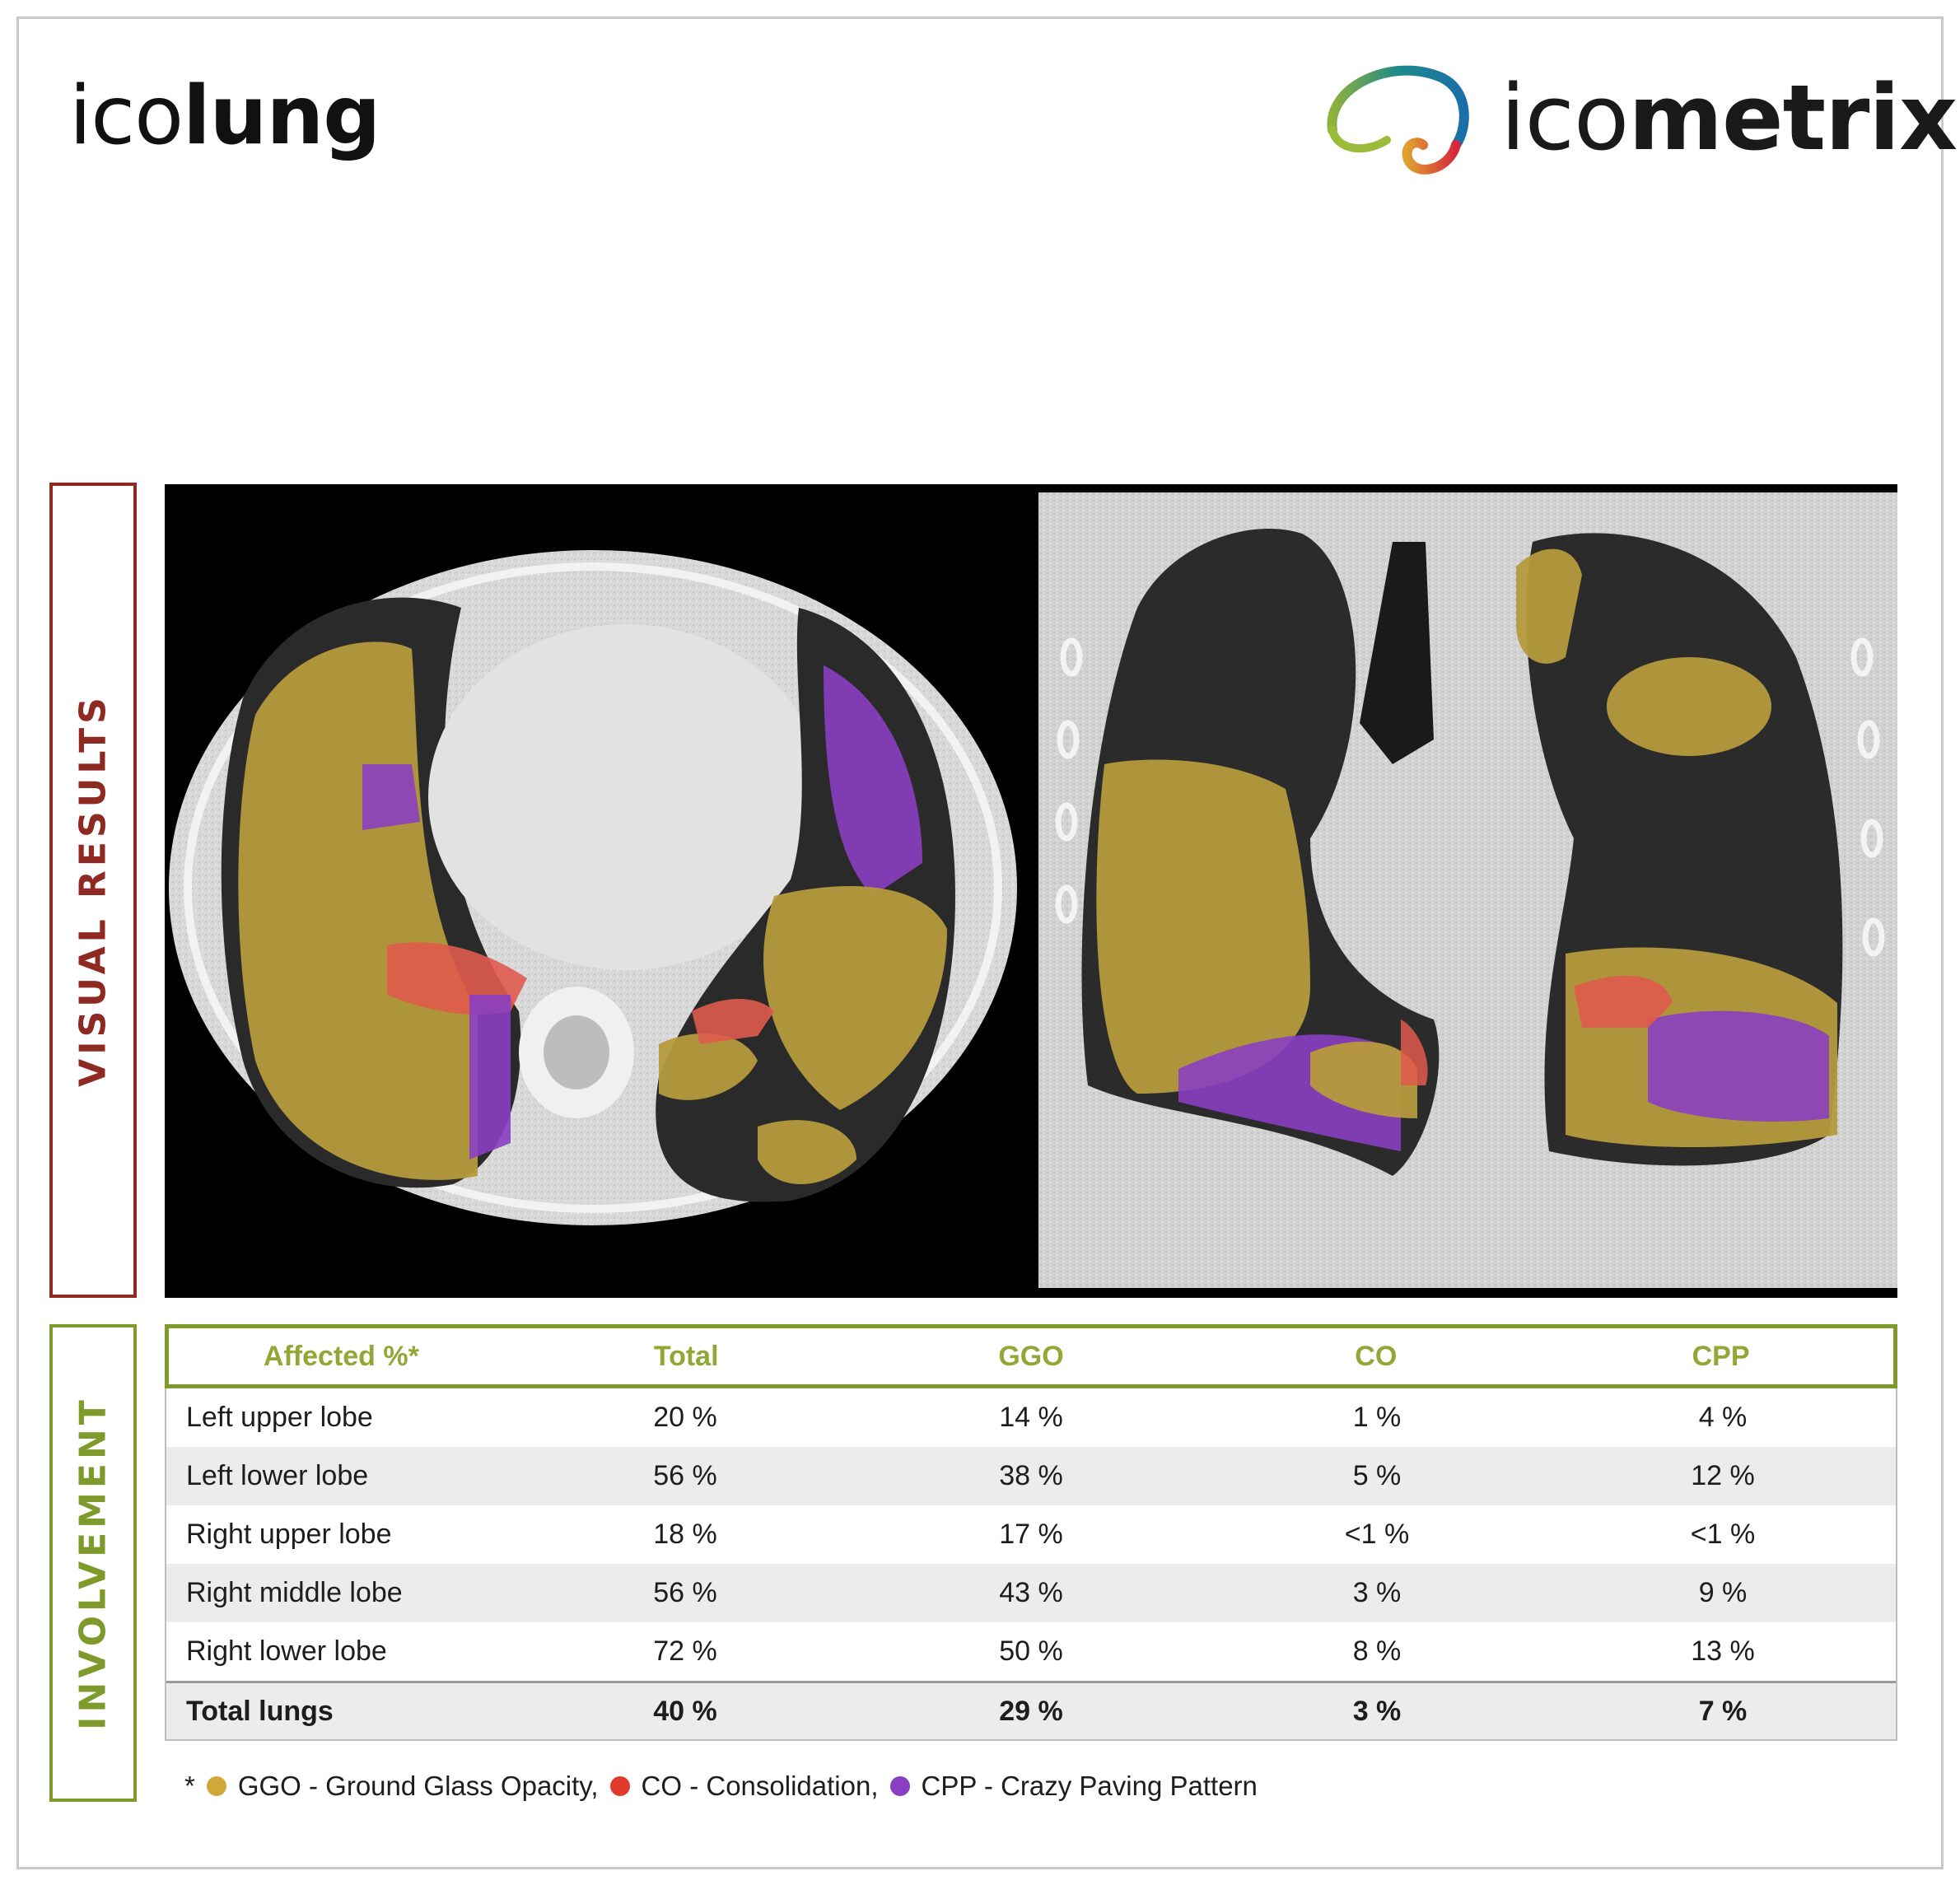  I want to click on table-header: Affected %* Total GGO CO CPP, so click(1031, 1356).